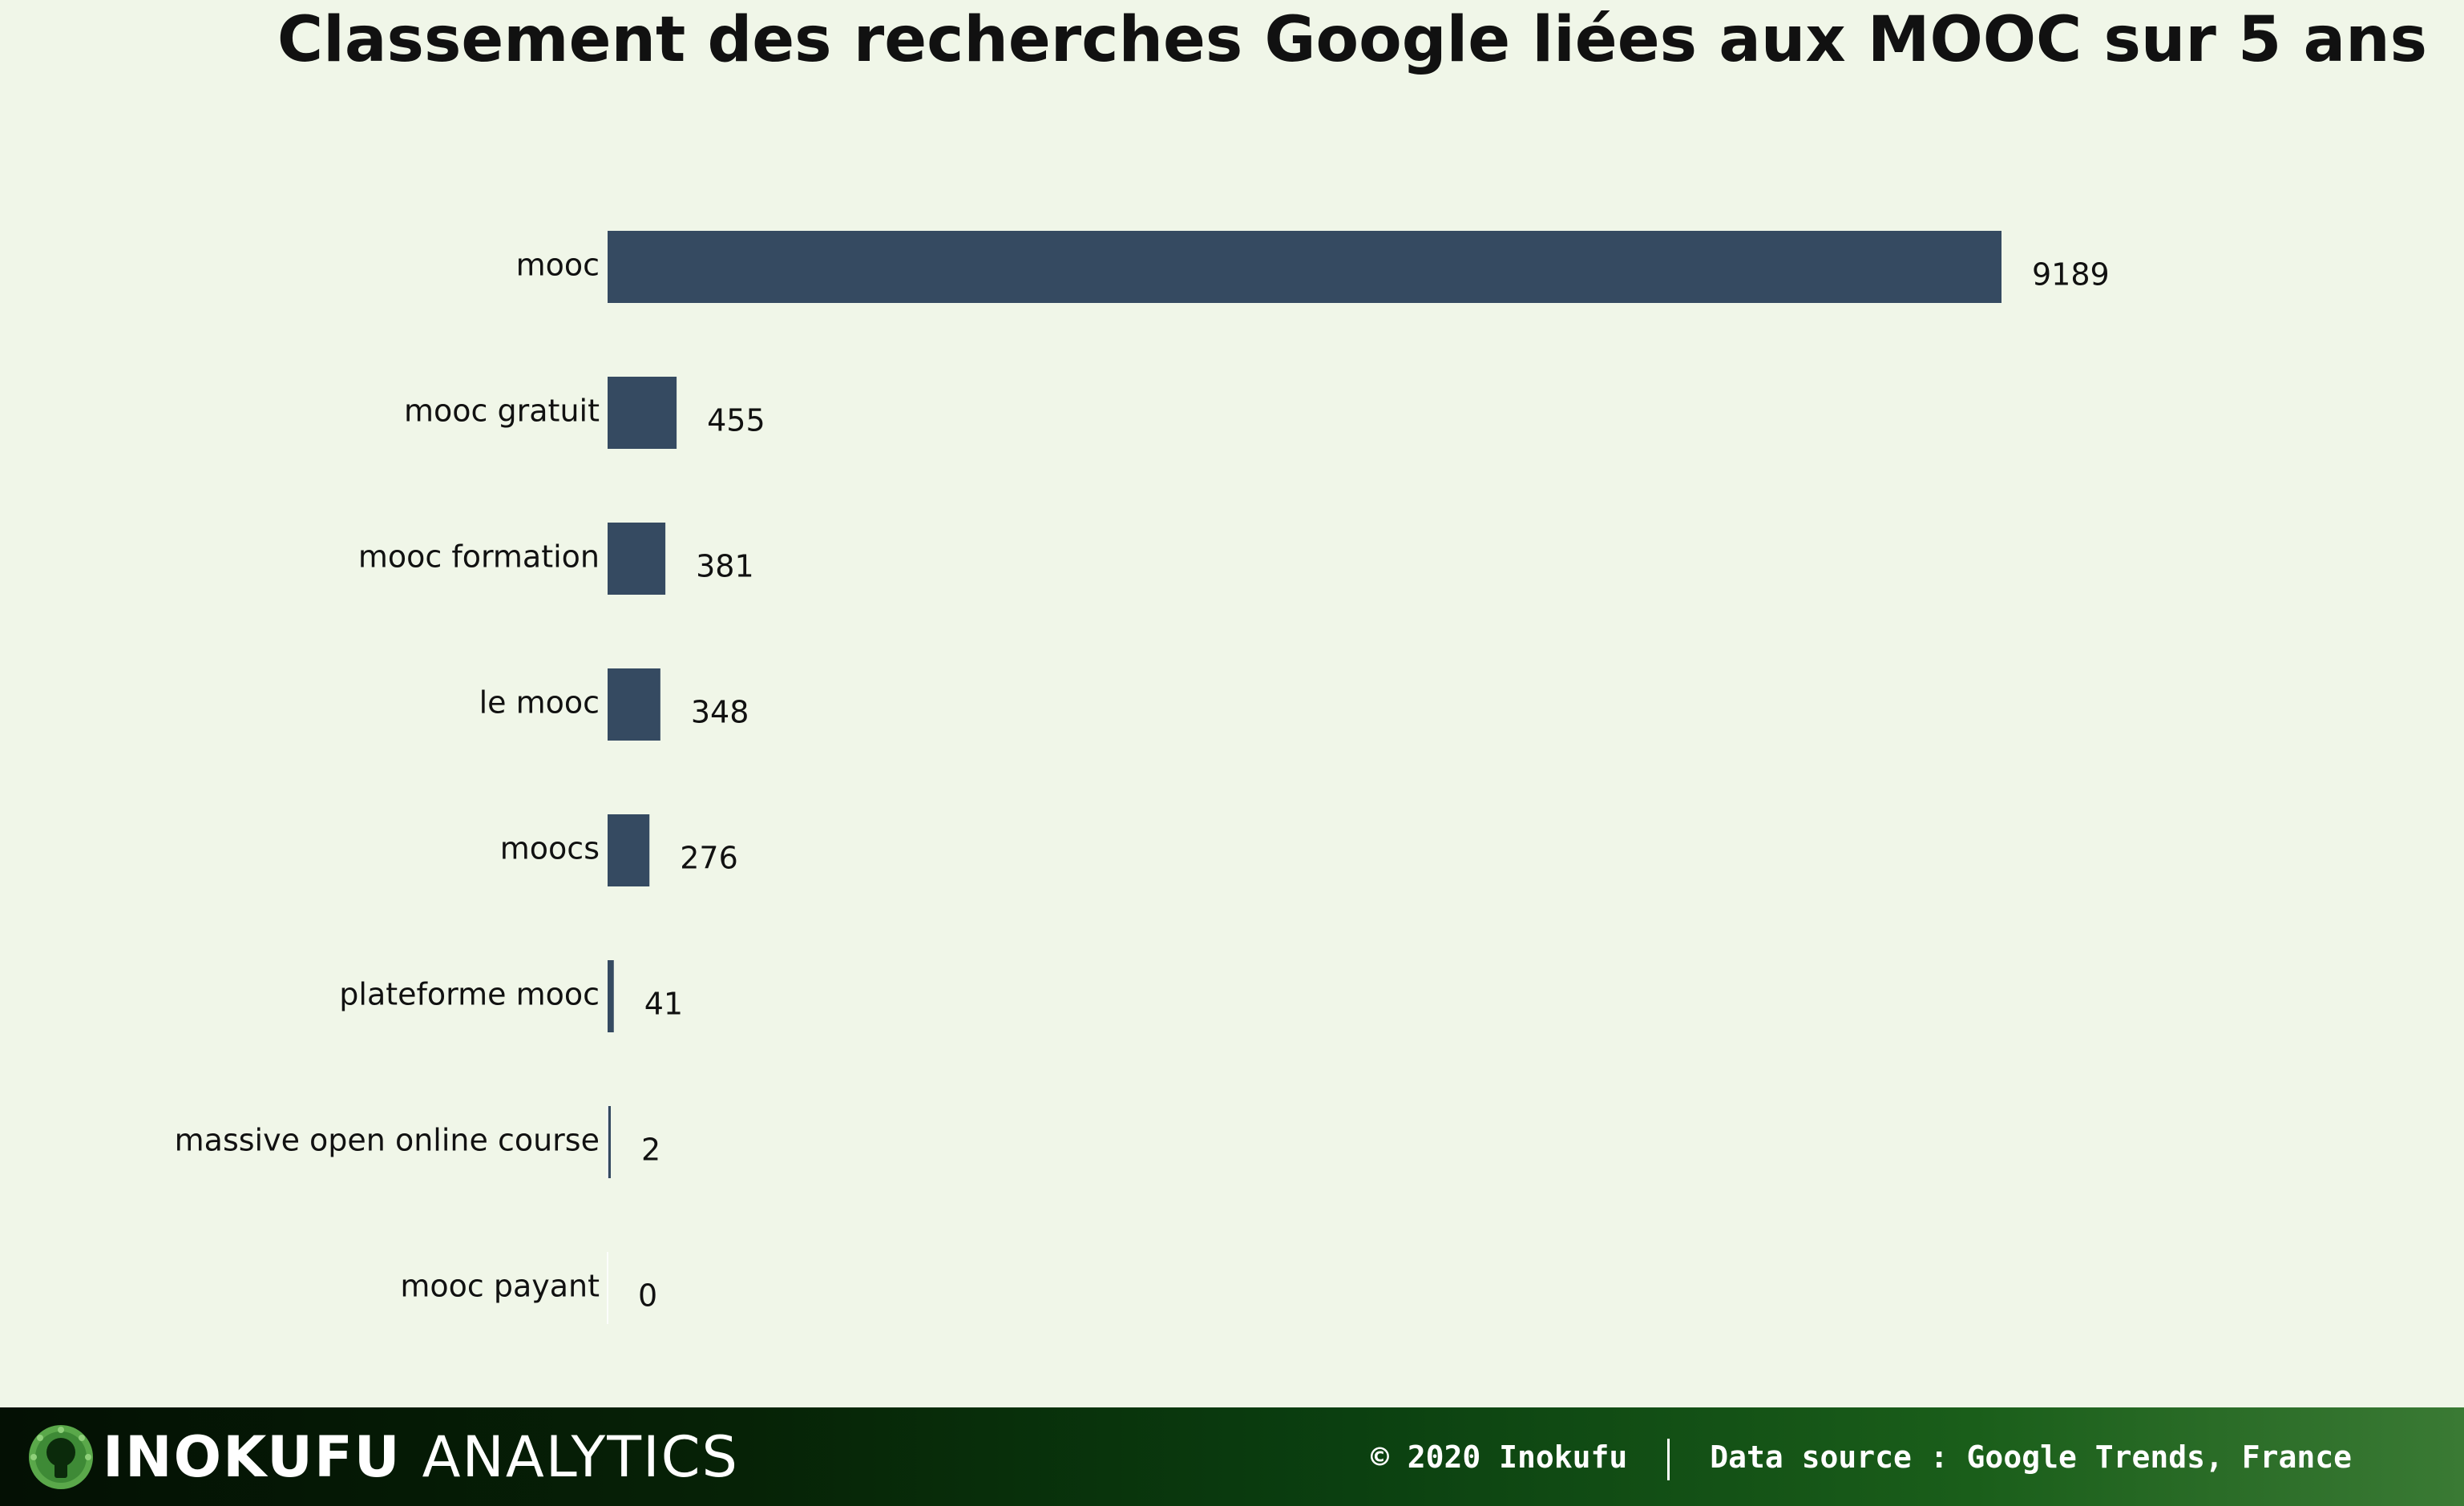 The height and width of the screenshot is (1506, 2464). I want to click on category-label: massive open online course, so click(388, 1140).